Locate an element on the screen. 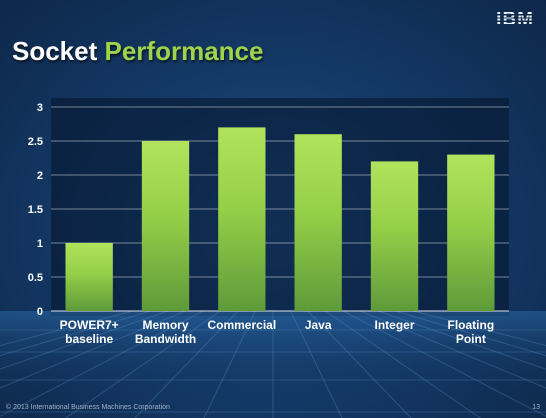 This screenshot has height=418, width=546. x-tick-label: Commercial is located at coordinates (241, 325).